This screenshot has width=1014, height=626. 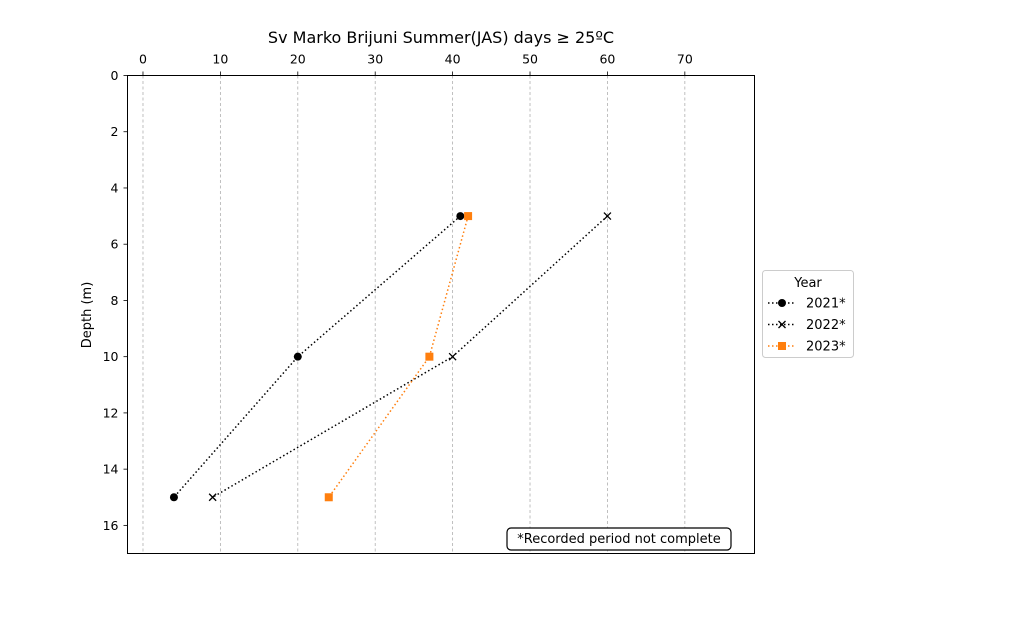 What do you see at coordinates (298, 59) in the screenshot?
I see `x-tick-label: 20` at bounding box center [298, 59].